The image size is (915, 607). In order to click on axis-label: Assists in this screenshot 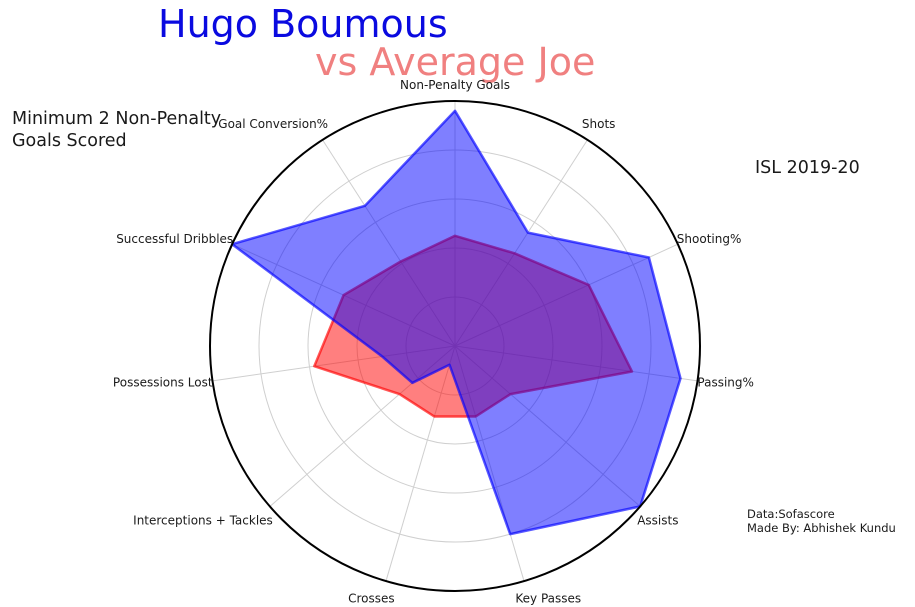, I will do `click(657, 520)`.